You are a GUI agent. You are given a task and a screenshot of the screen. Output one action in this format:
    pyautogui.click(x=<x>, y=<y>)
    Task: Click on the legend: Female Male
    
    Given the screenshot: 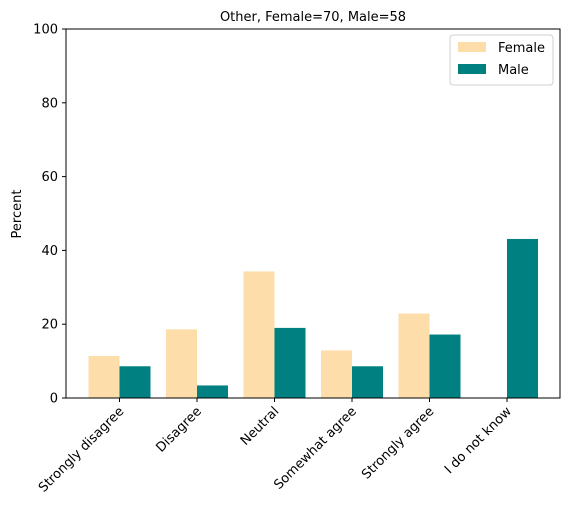 What is the action you would take?
    pyautogui.click(x=501, y=60)
    